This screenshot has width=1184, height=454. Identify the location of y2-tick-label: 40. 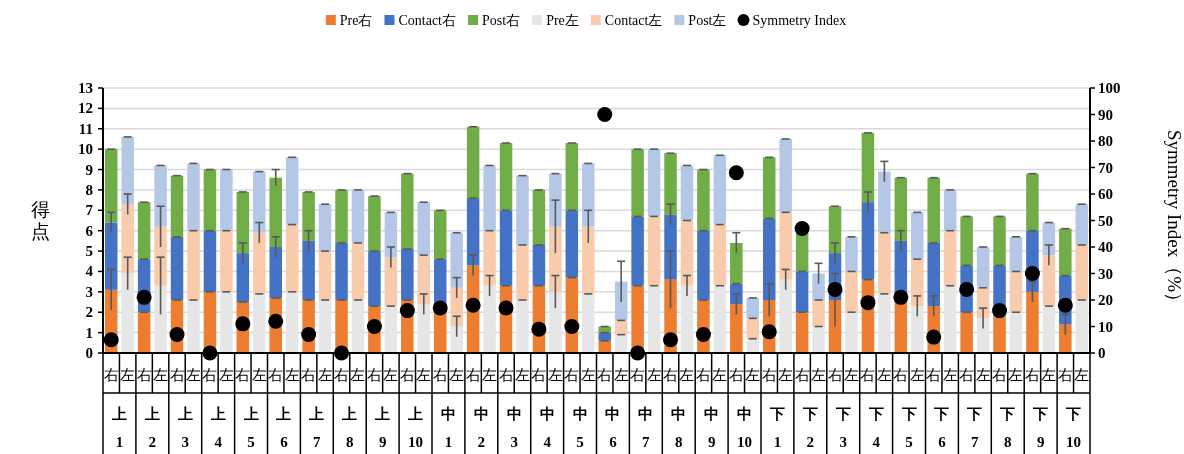
(1105, 247).